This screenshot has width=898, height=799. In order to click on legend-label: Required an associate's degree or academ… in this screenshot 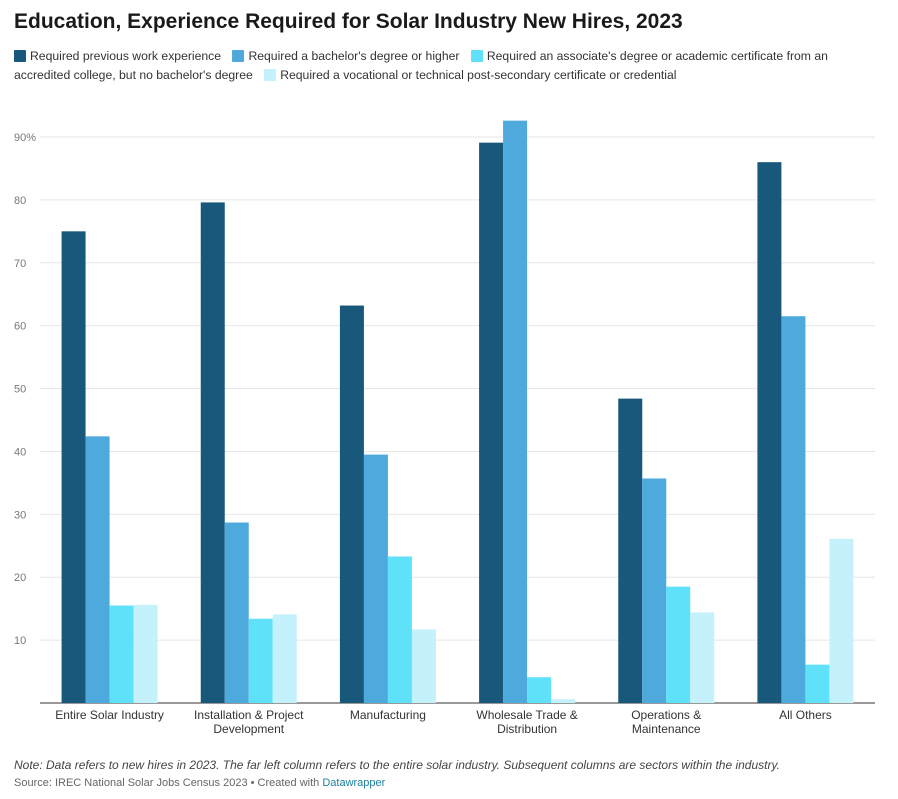, I will do `click(421, 65)`.